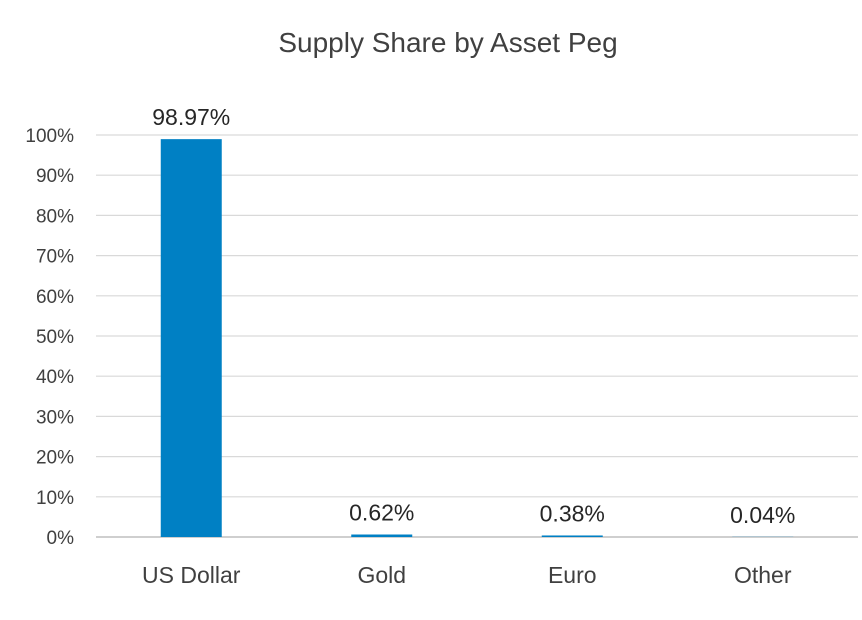 This screenshot has height=620, width=862. I want to click on data-label: 98.97%, so click(191, 117).